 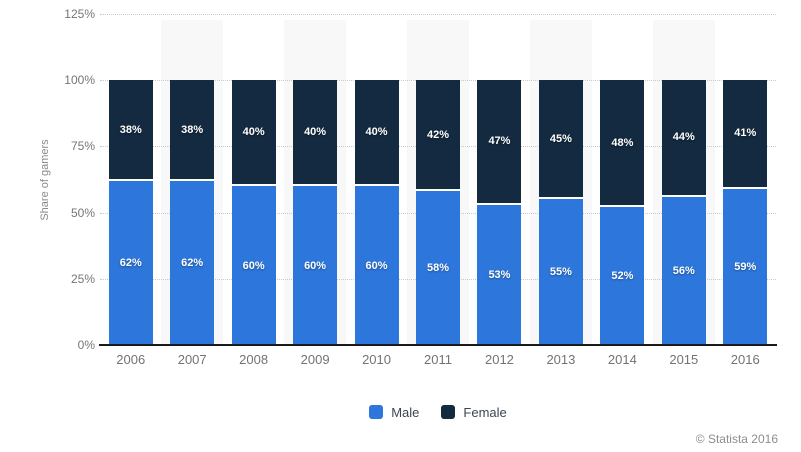 I want to click on label-male-2007: 62%, so click(x=192, y=262).